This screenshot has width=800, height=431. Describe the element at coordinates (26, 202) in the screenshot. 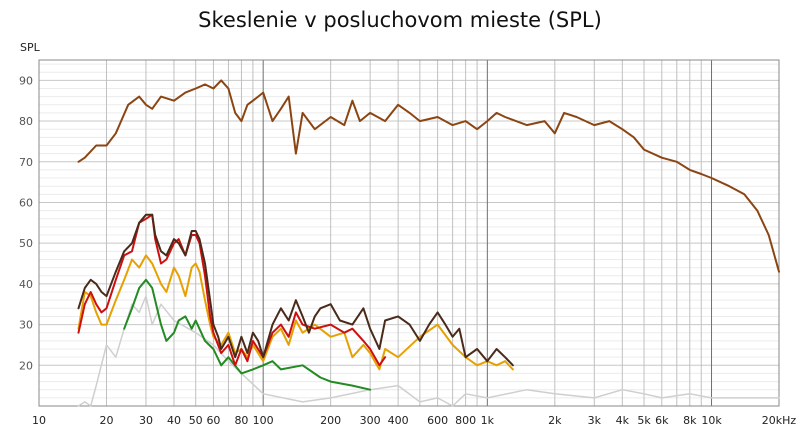

I see `y-tick-label: 60` at that location.